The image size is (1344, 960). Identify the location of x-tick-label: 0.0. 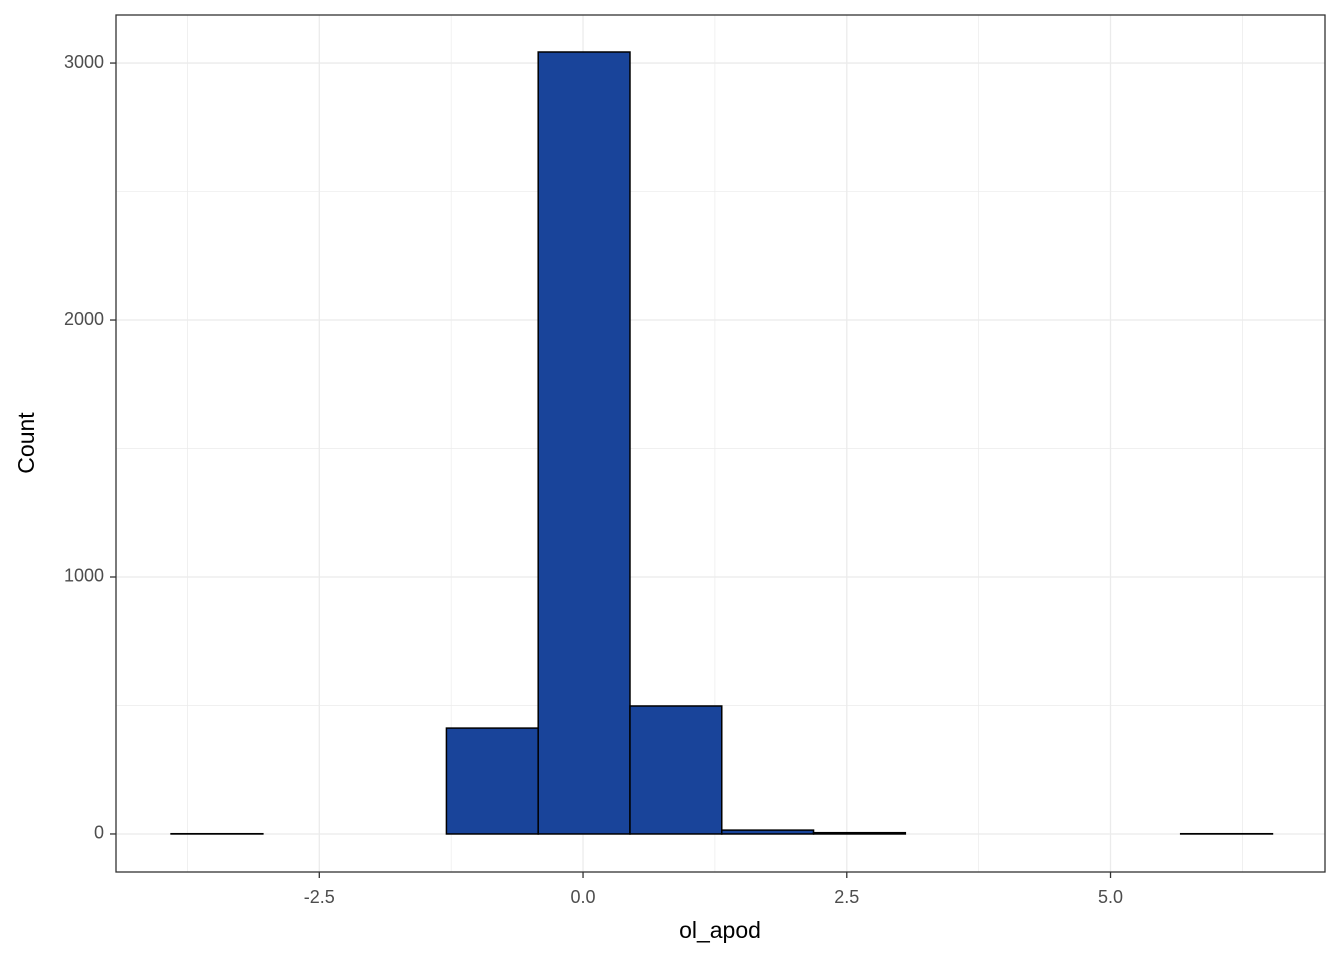
(583, 897).